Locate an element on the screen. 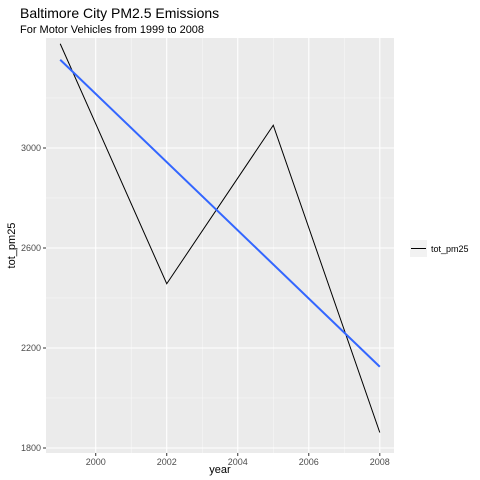 This screenshot has height=480, width=480. x-tick-label: 2008 is located at coordinates (380, 462).